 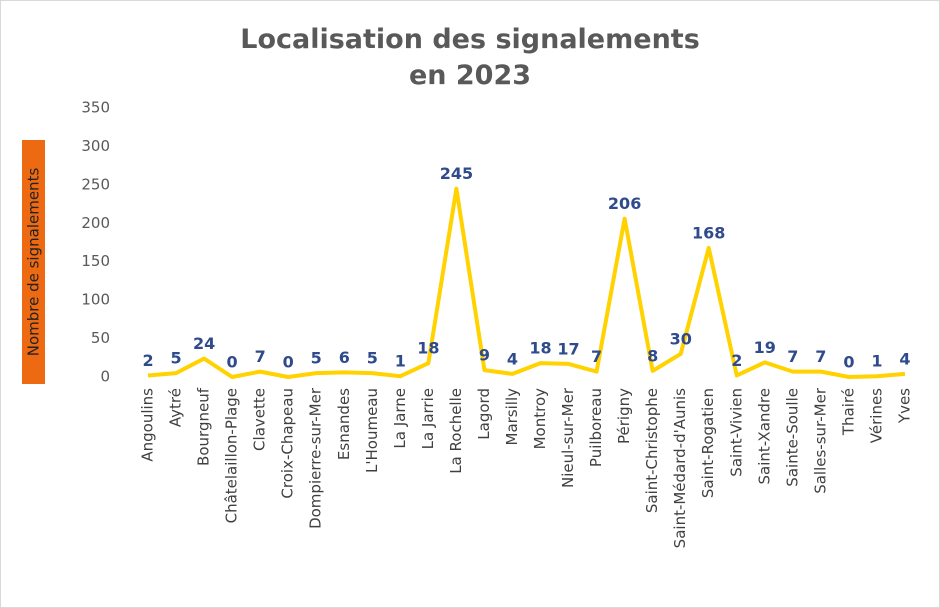 I want to click on x-tick-label: Périgny, so click(x=624, y=416).